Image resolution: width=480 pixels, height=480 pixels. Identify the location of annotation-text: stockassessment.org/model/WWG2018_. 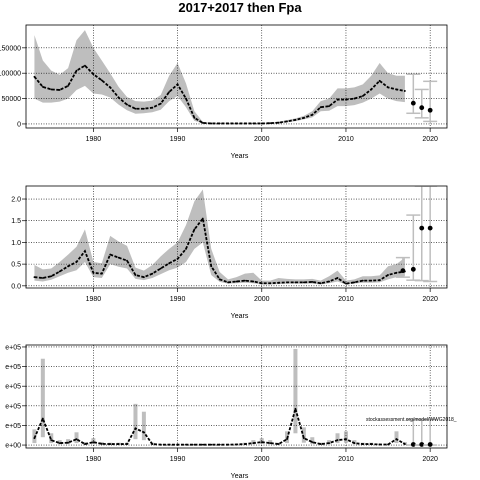
(411, 420).